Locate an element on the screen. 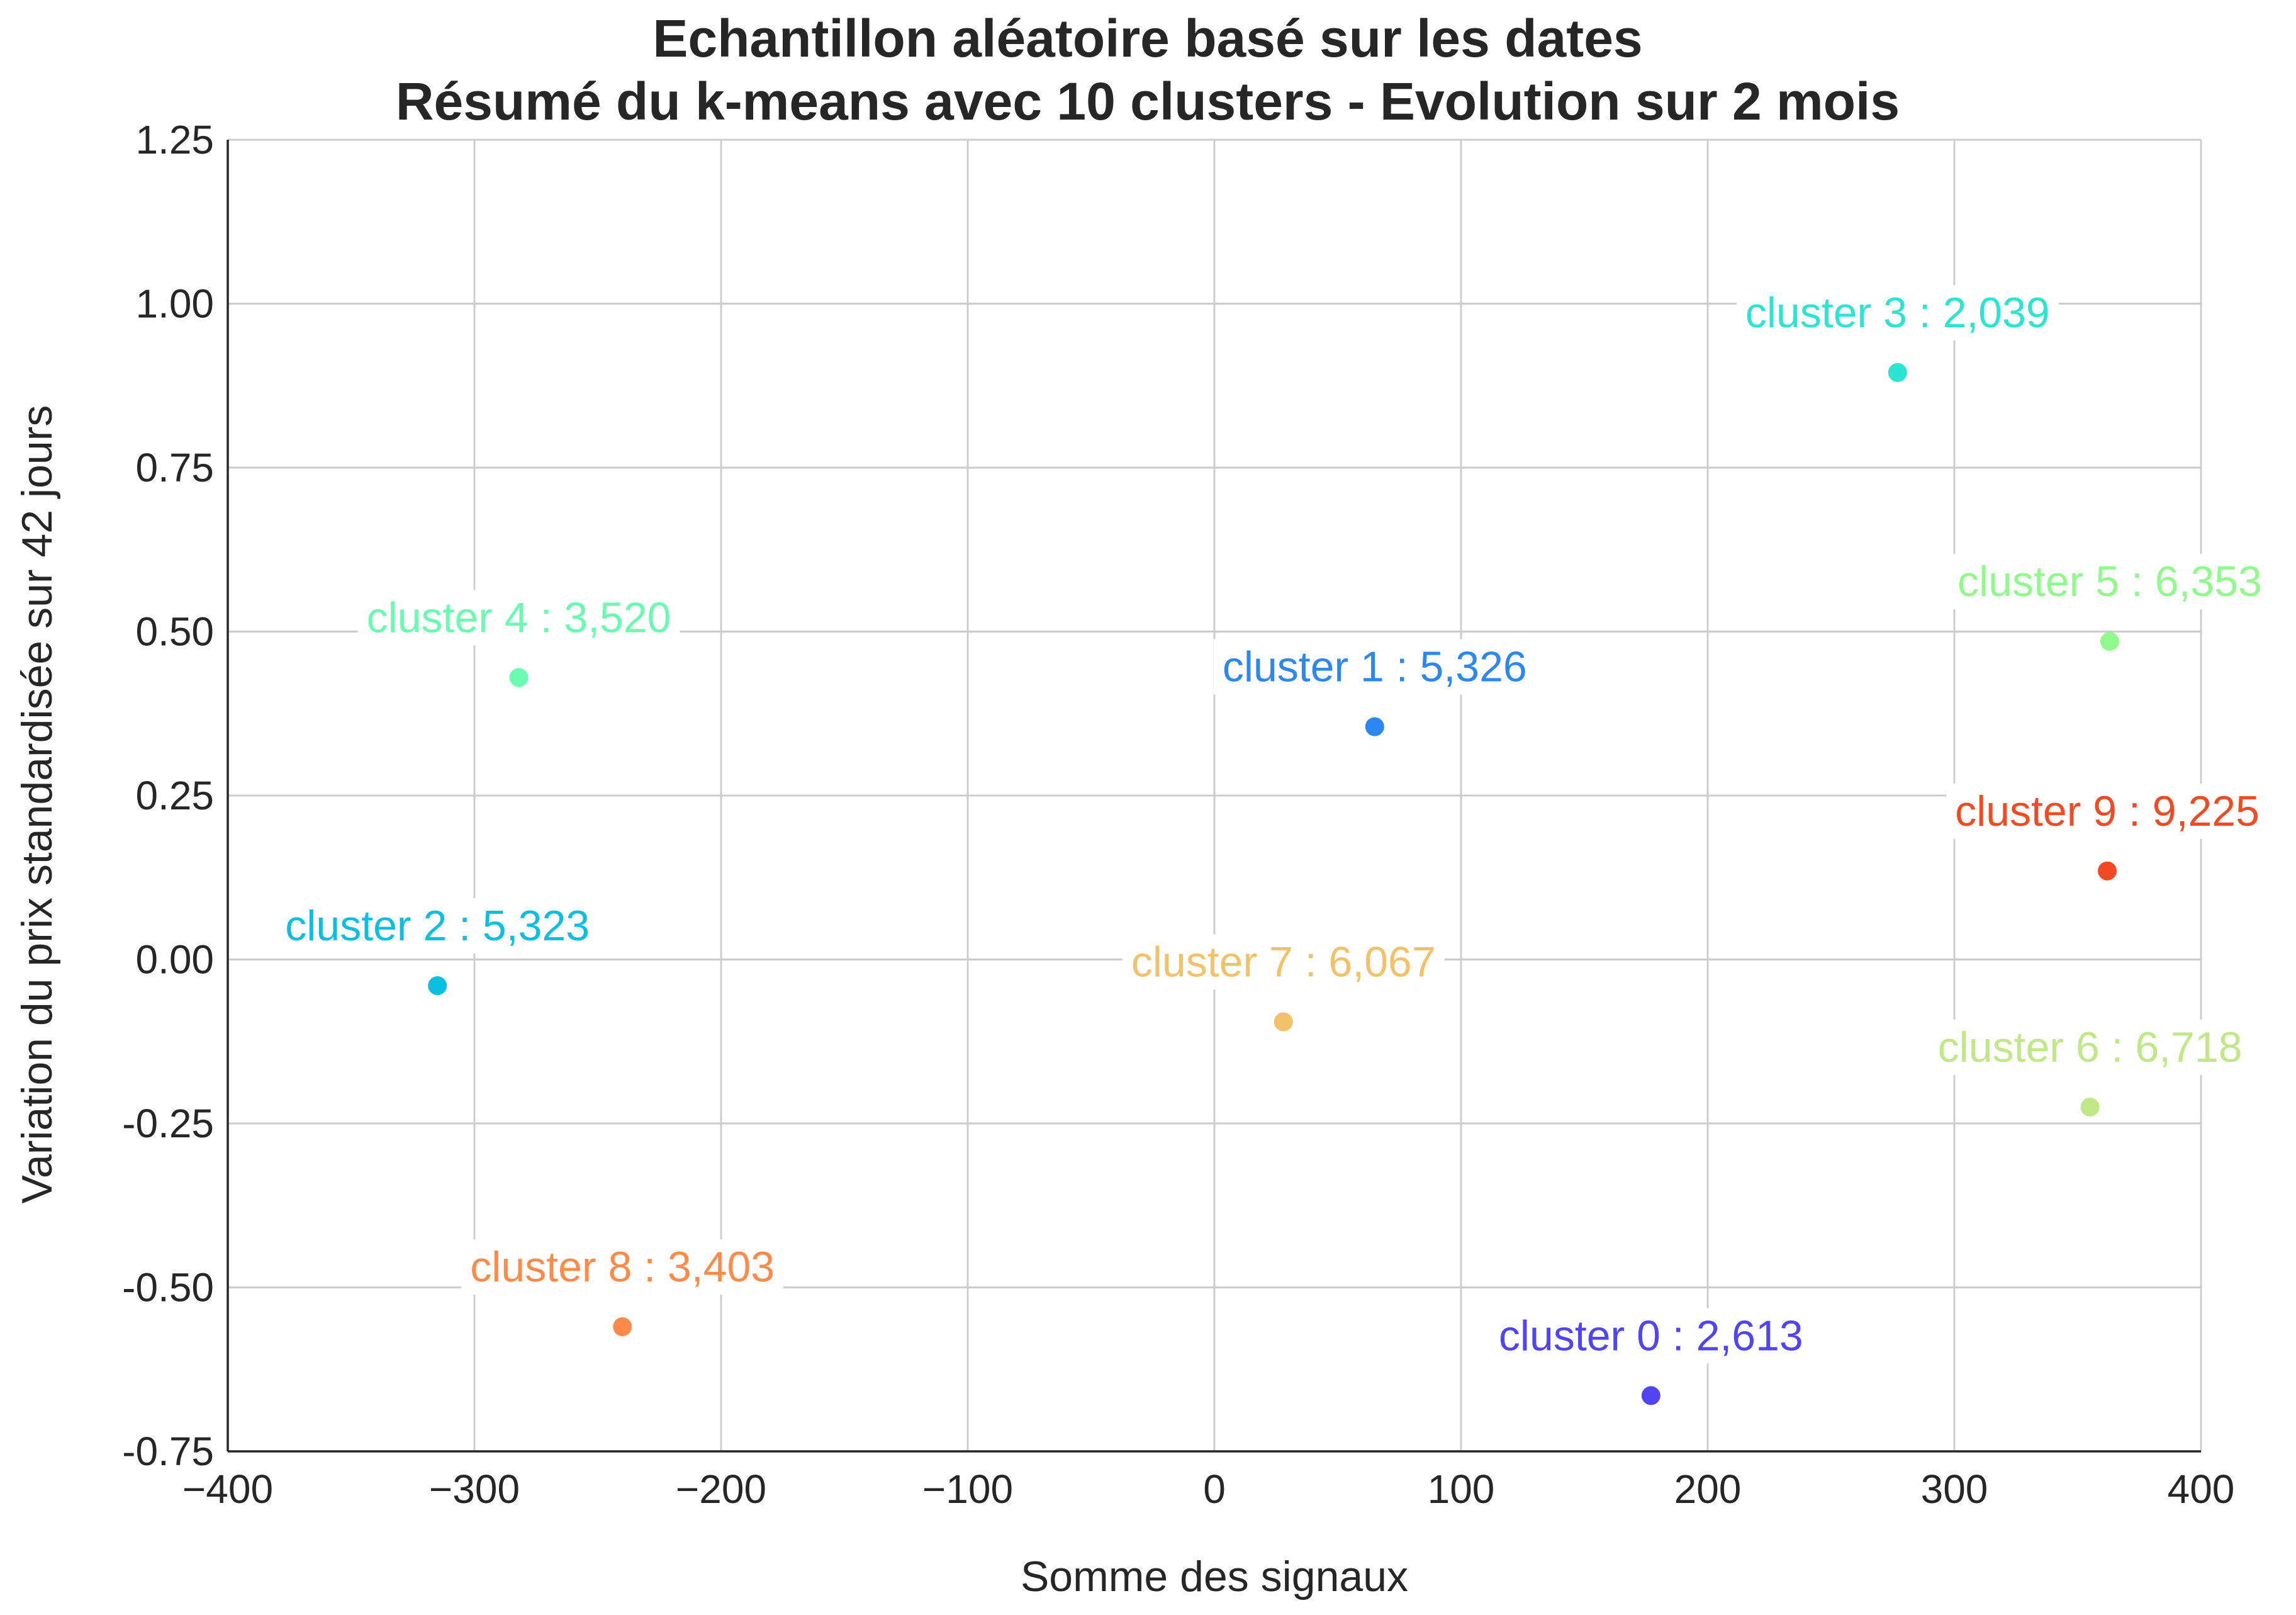 The width and height of the screenshot is (2296, 1615). x-tick-label: −200 is located at coordinates (721, 1489).